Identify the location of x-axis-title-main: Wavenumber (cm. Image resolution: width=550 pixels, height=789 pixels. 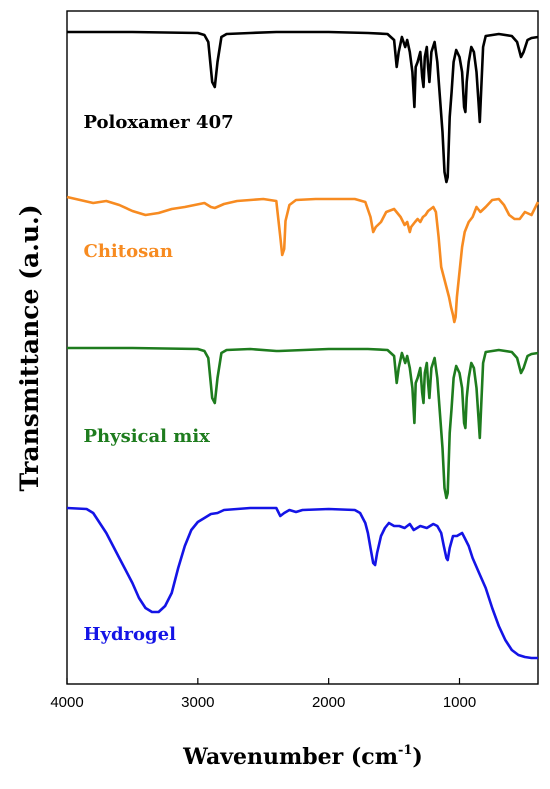
(290, 757).